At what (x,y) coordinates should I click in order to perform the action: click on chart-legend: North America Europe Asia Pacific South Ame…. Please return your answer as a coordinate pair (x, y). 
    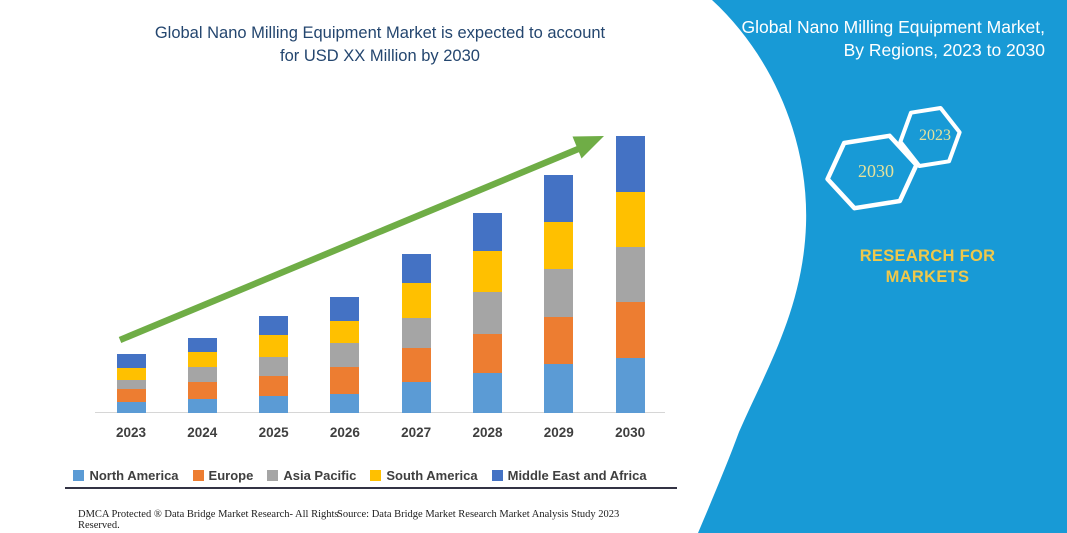
    Looking at the image, I should click on (360, 475).